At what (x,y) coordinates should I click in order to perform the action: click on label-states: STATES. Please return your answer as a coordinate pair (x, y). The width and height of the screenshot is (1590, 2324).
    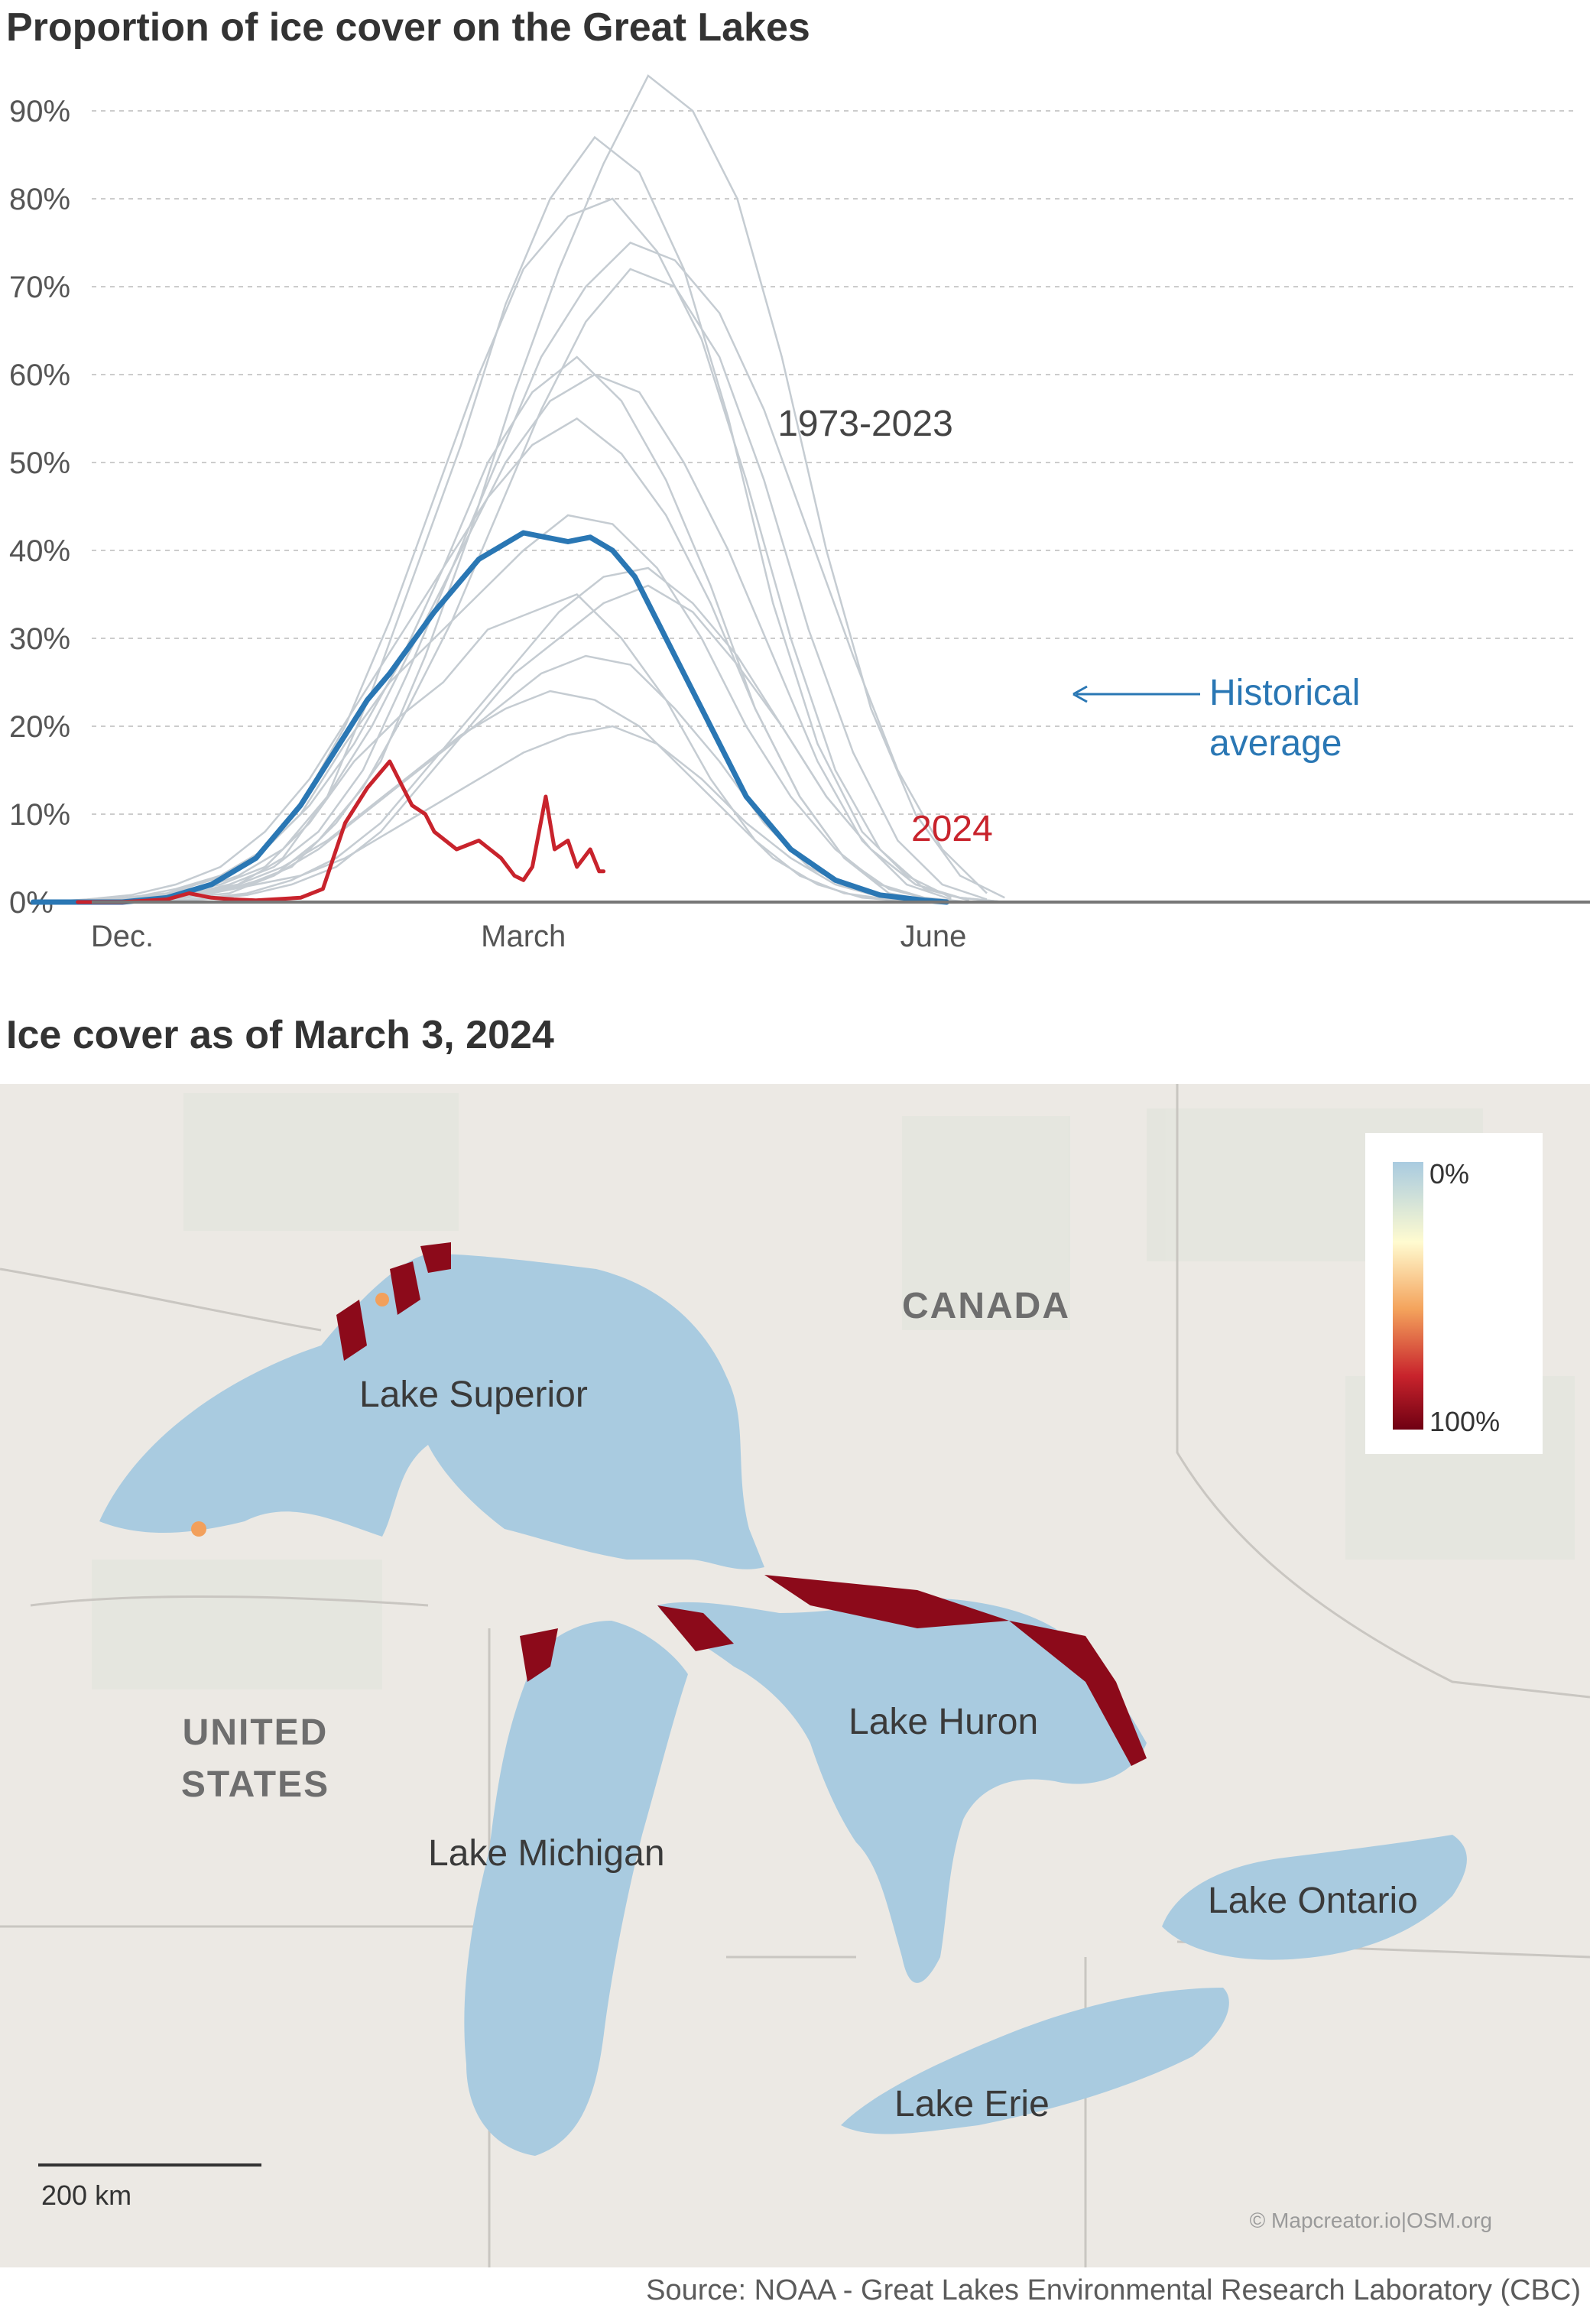
    Looking at the image, I should click on (255, 1784).